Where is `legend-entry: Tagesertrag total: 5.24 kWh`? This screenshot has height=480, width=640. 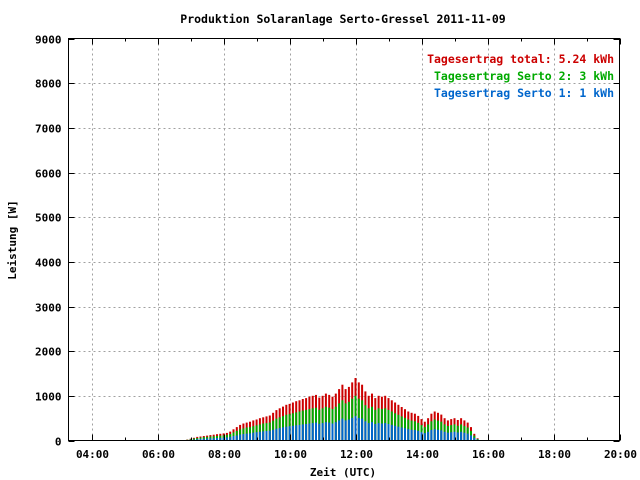
legend-entry: Tagesertrag total: 5.24 kWh is located at coordinates (520, 59).